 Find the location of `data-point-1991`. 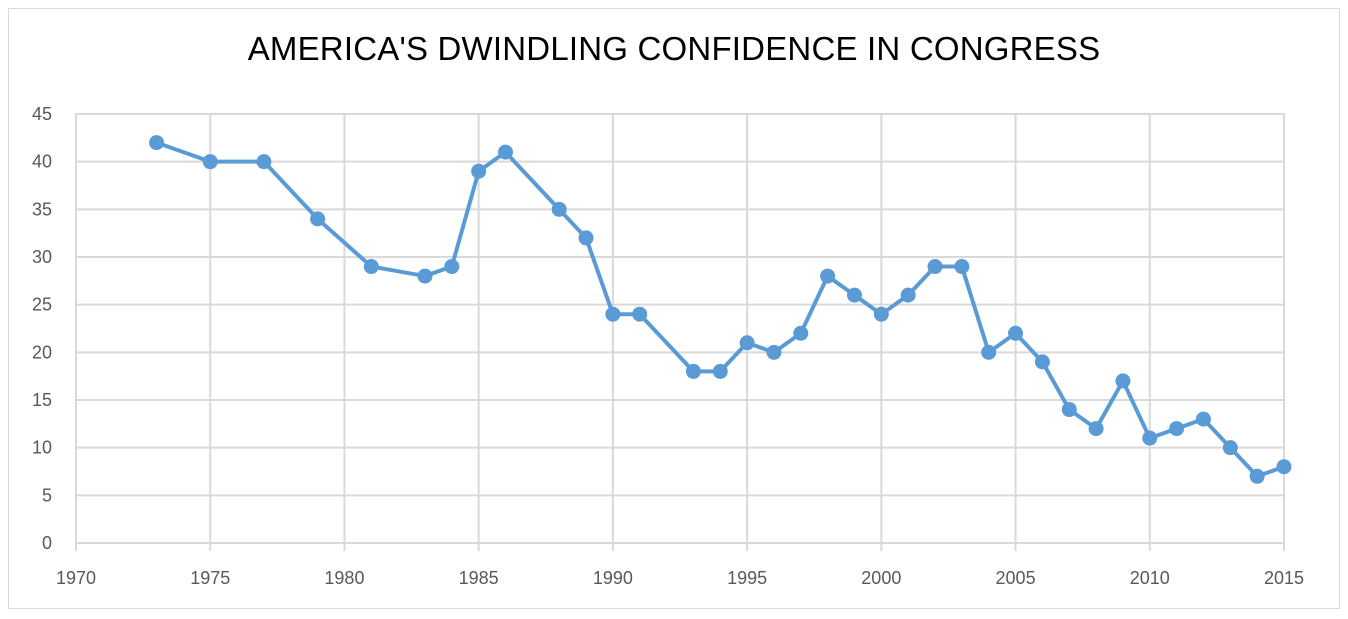

data-point-1991 is located at coordinates (640, 314).